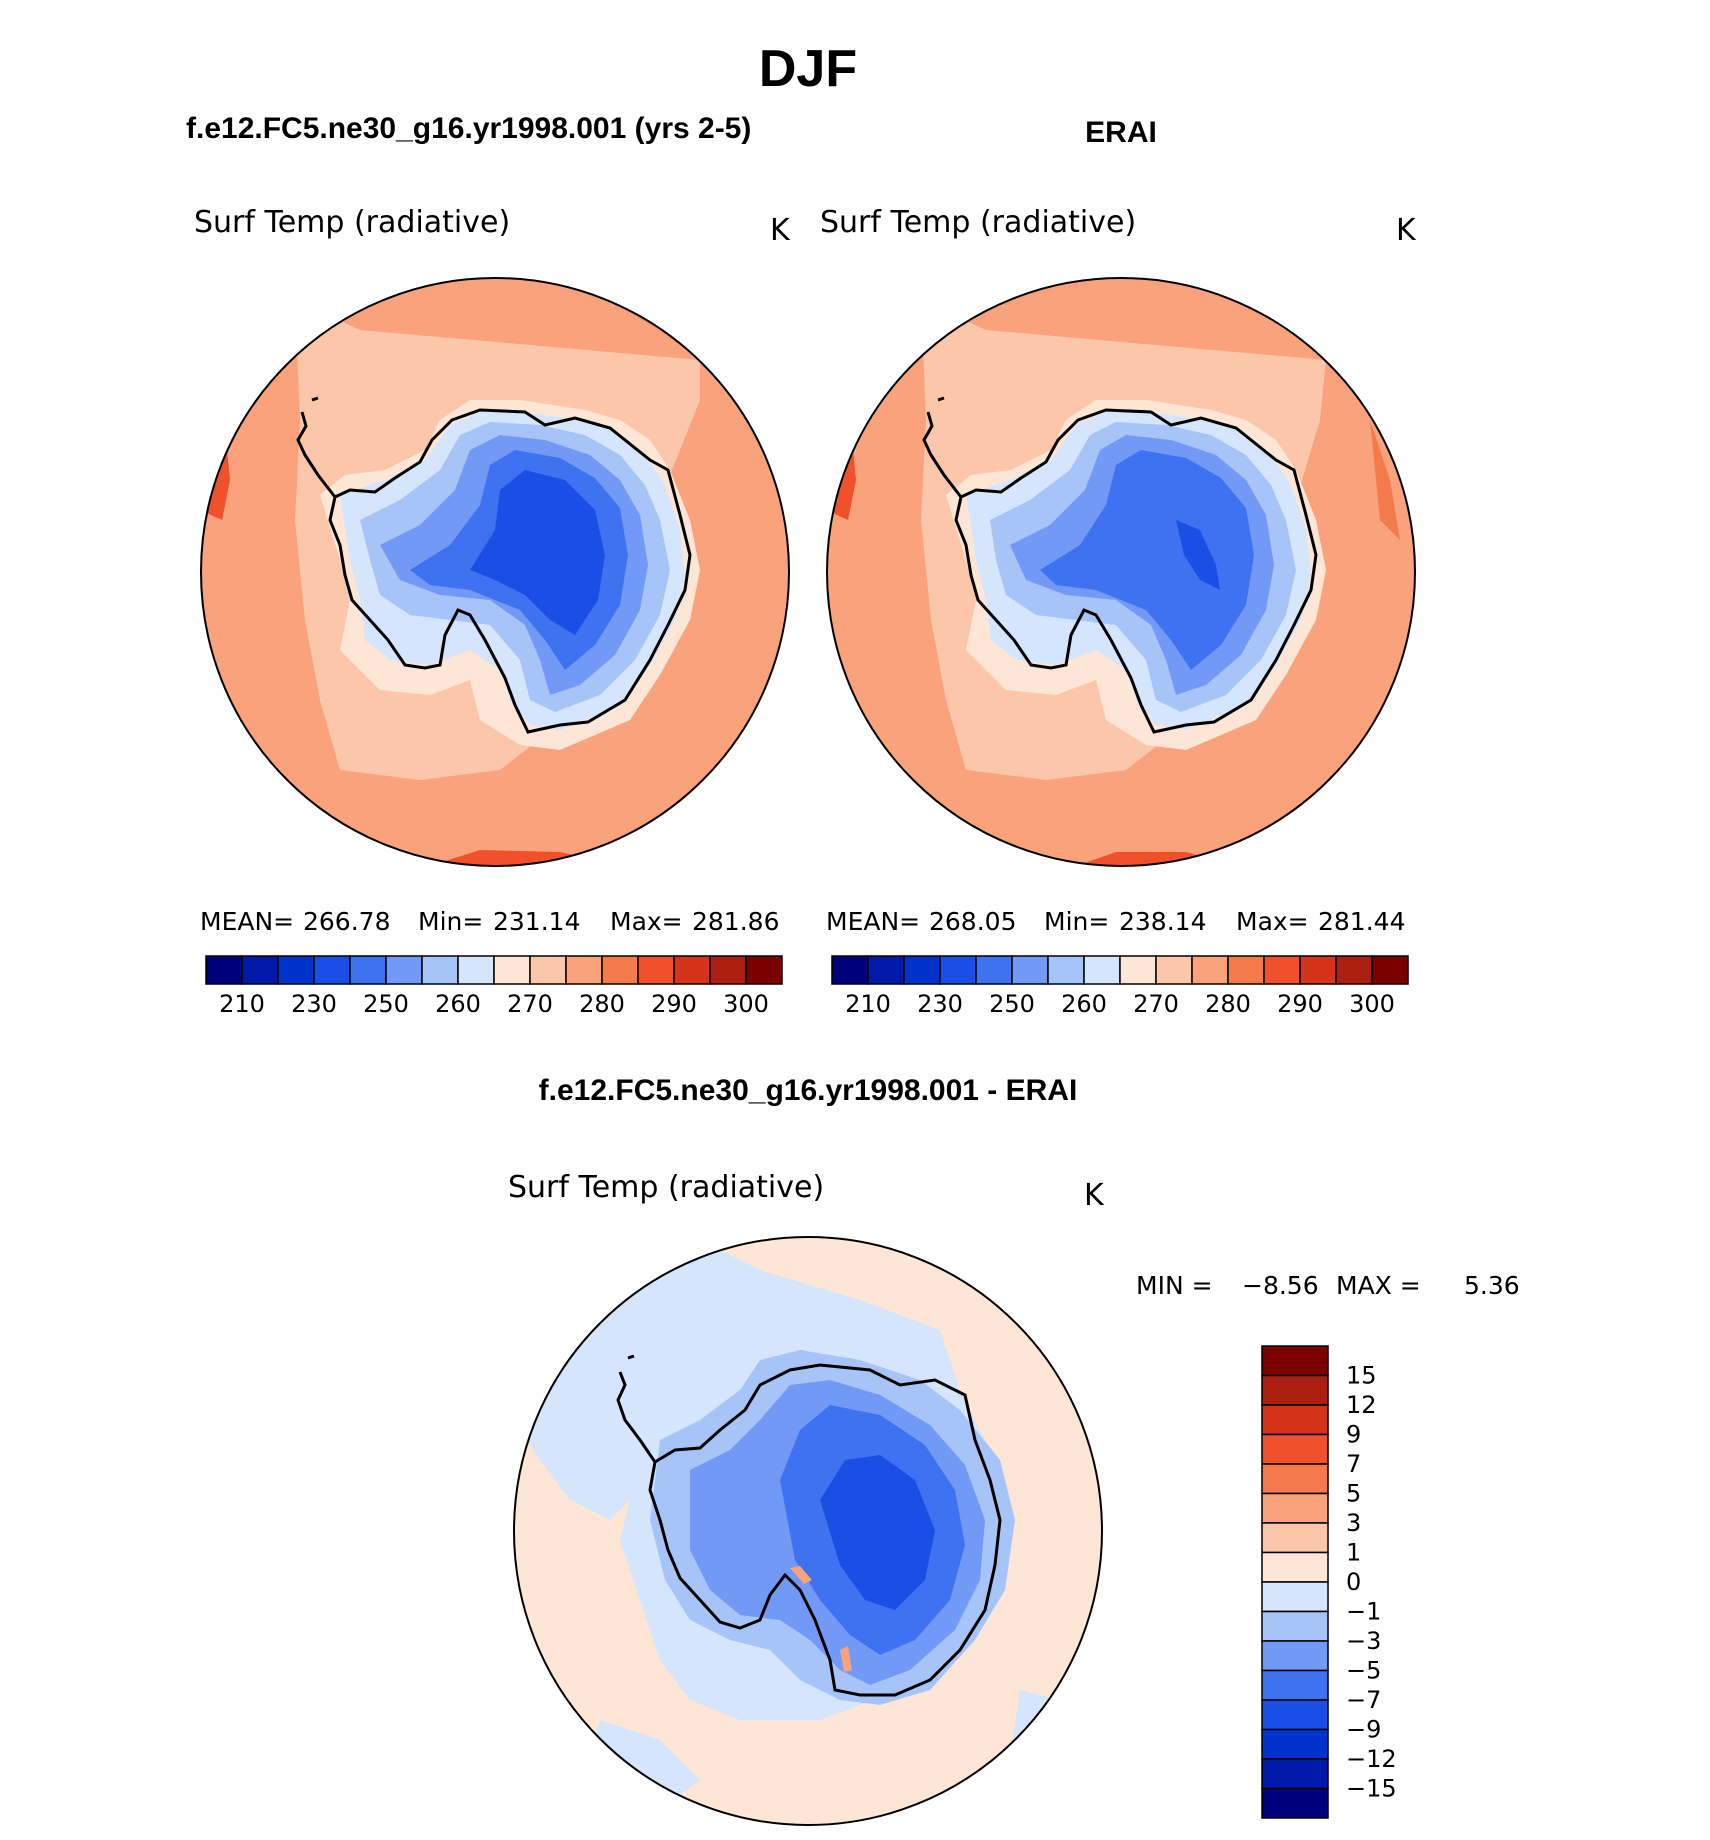 The width and height of the screenshot is (1710, 1840). What do you see at coordinates (1353, 1582) in the screenshot?
I see `colorbar-tick-label: 0` at bounding box center [1353, 1582].